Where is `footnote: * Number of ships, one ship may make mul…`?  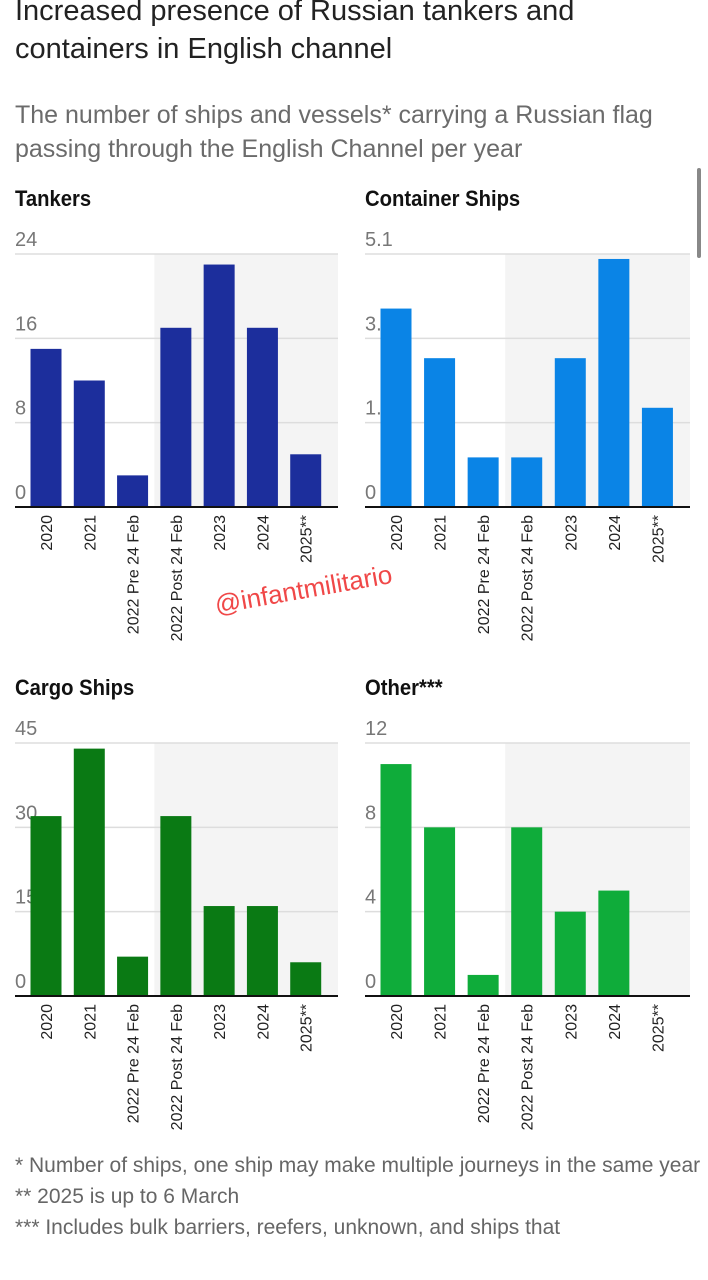
footnote: * Number of ships, one ship may make mul… is located at coordinates (358, 1165).